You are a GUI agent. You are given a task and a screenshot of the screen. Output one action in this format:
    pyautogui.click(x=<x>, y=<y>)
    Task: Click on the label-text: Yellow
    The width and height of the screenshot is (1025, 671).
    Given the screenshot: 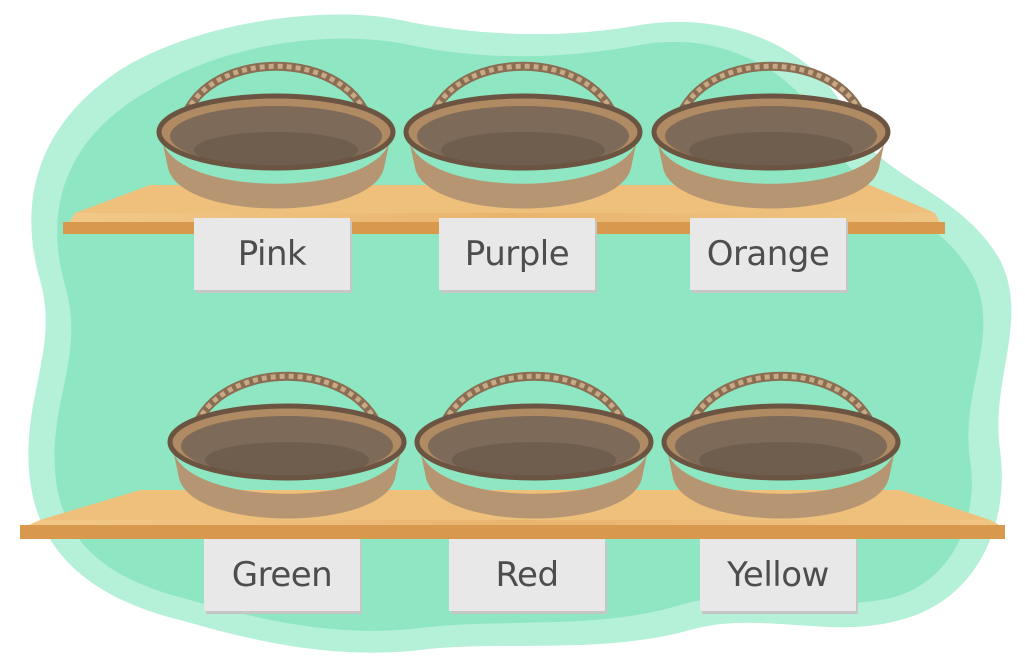 What is the action you would take?
    pyautogui.click(x=778, y=575)
    